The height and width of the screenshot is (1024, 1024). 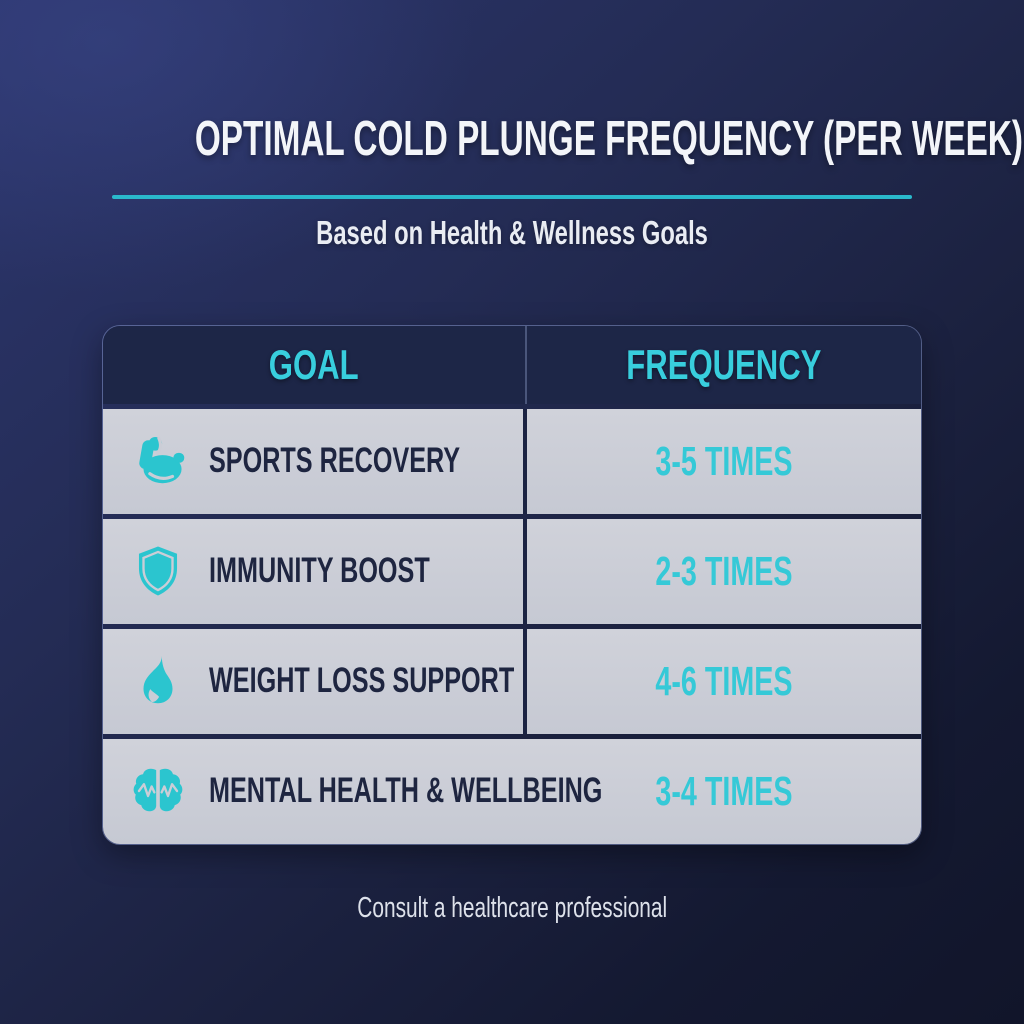 I want to click on frequency-cell: 2-3 TIMES, so click(x=724, y=571).